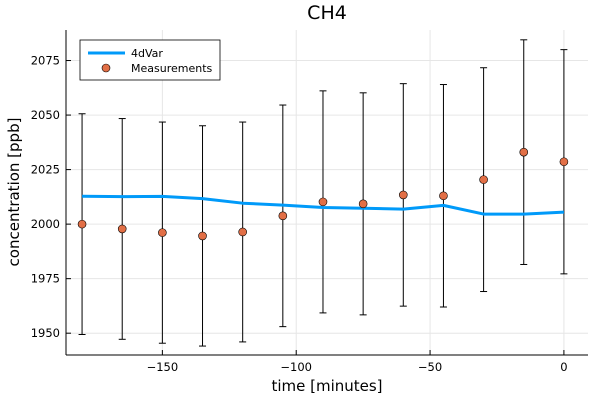  Describe the element at coordinates (45, 279) in the screenshot. I see `y-tick-label: 1975` at that location.